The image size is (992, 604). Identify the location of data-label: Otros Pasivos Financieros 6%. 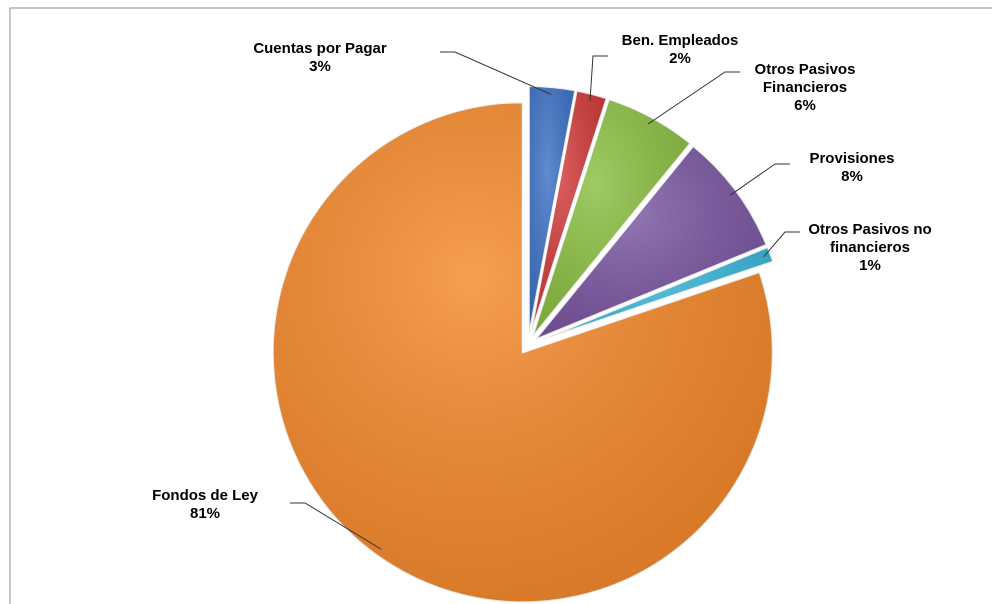
(805, 88).